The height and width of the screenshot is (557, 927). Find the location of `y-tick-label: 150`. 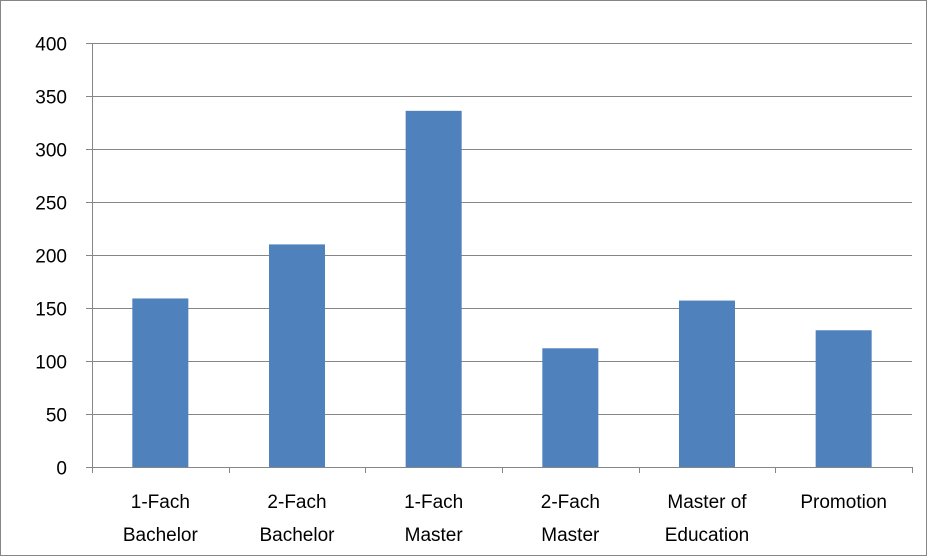

y-tick-label: 150 is located at coordinates (51, 310).